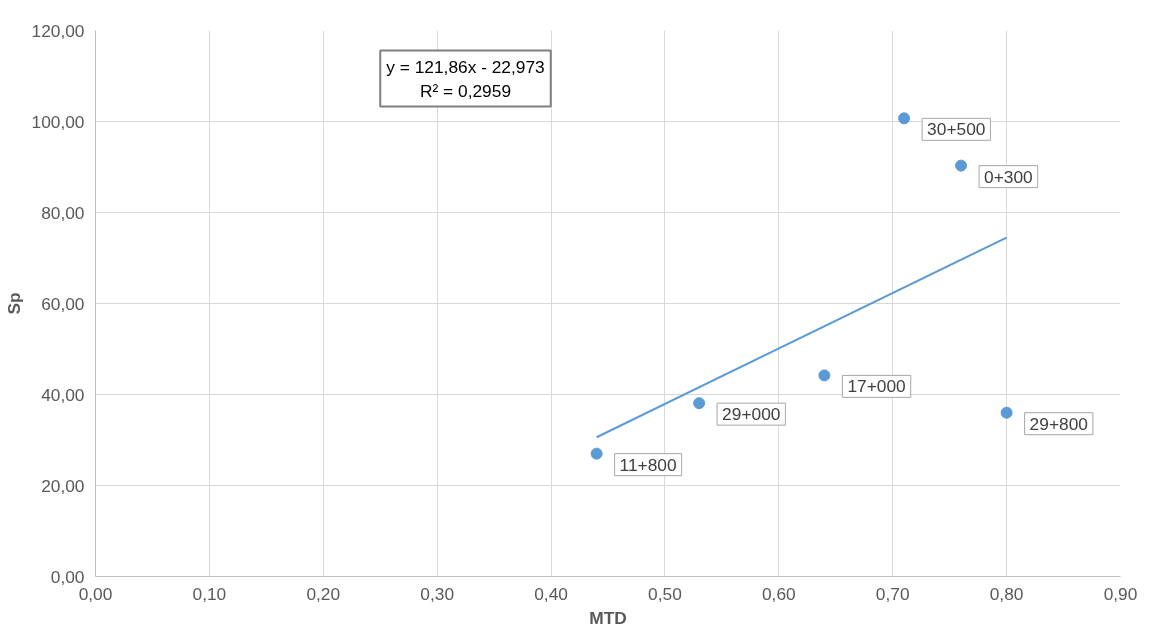  What do you see at coordinates (58, 121) in the screenshot?
I see `y-tick-label: 100,00` at bounding box center [58, 121].